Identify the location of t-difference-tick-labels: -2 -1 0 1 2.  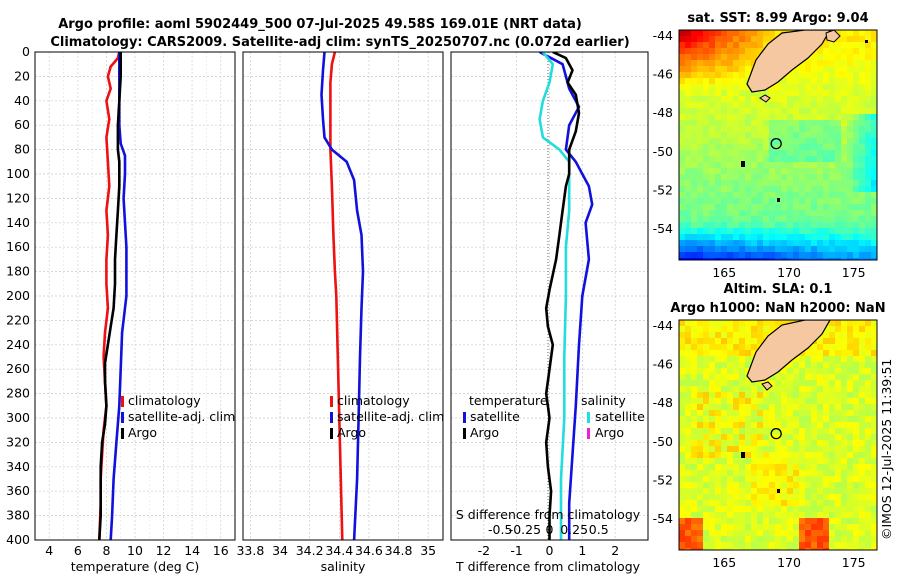
(549, 550).